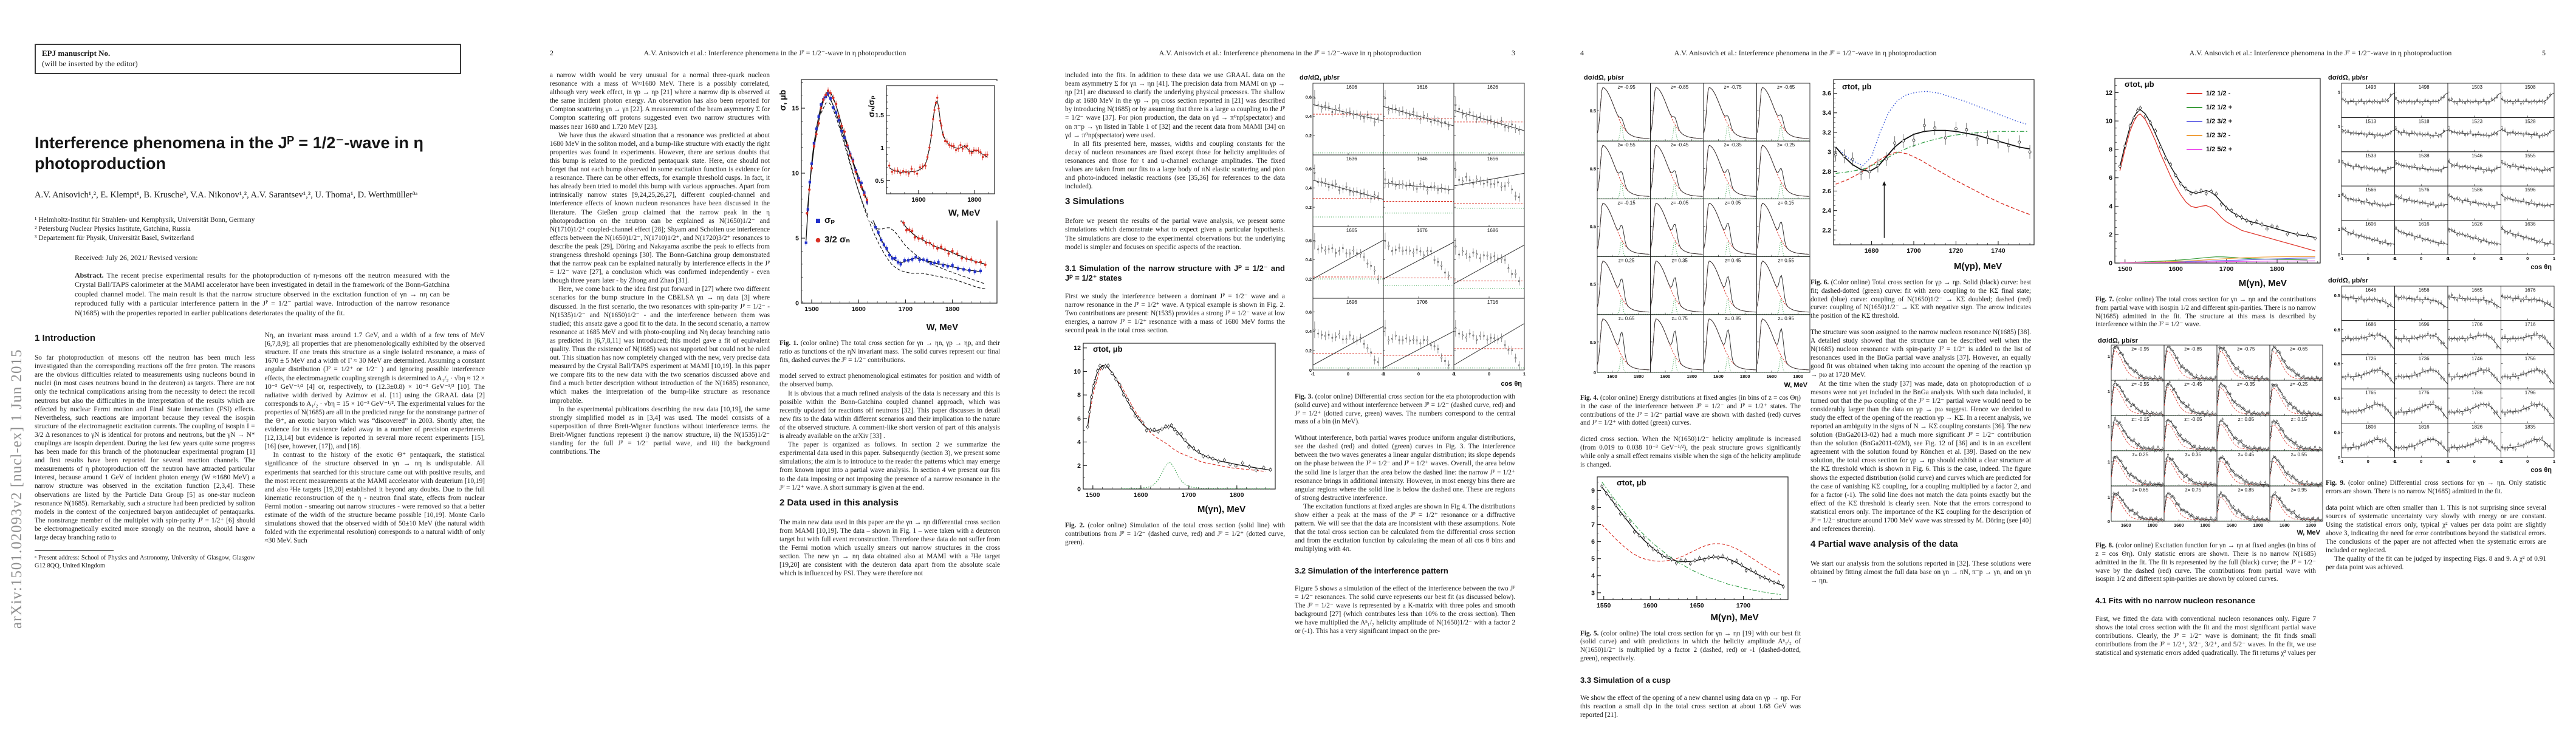 Image resolution: width=2576 pixels, height=729 pixels. What do you see at coordinates (1826, 191) in the screenshot?
I see `svg-text: 2.6` at bounding box center [1826, 191].